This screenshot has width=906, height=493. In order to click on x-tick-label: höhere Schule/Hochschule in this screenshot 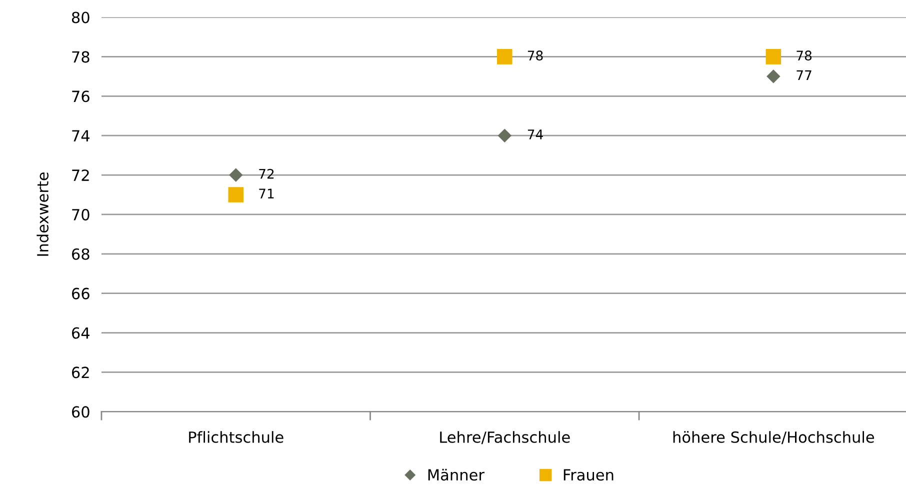, I will do `click(773, 437)`.